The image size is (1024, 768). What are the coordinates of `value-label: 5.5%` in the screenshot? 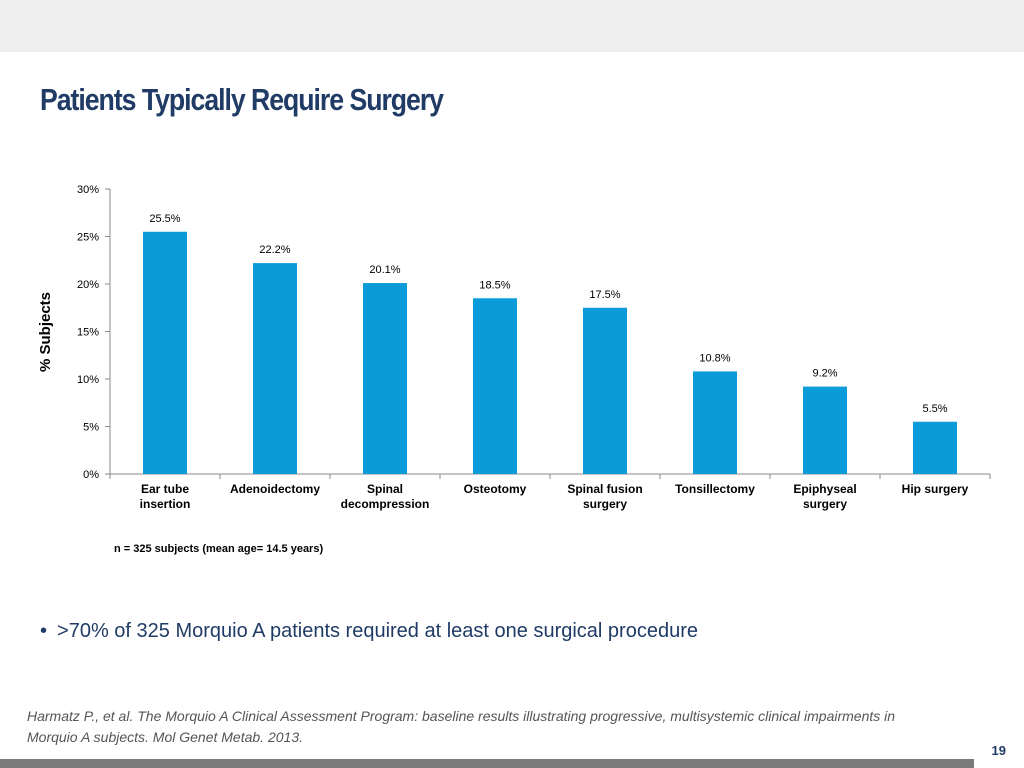 It's located at (934, 409).